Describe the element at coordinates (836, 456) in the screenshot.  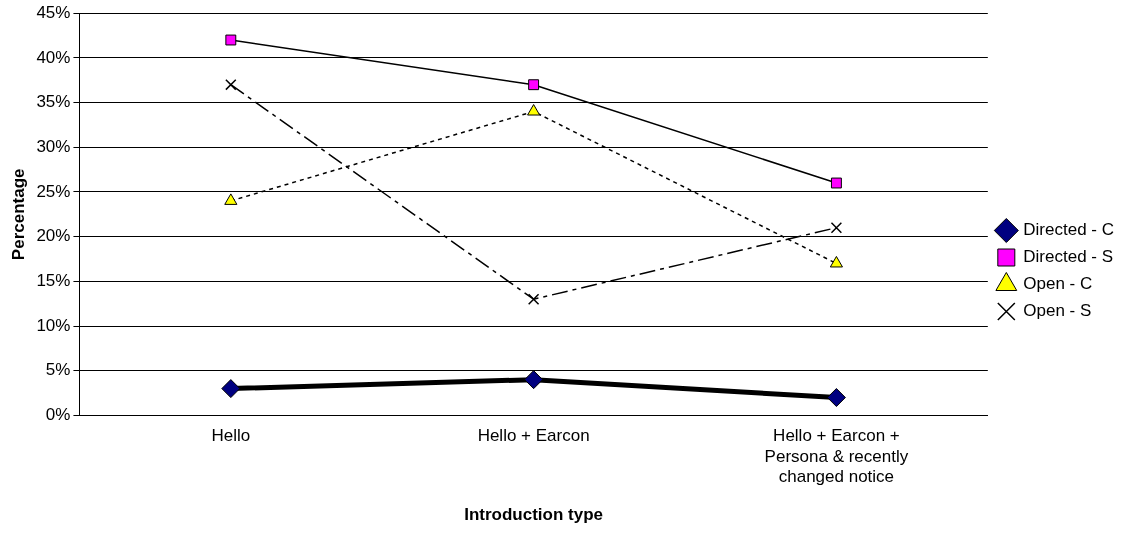
I see `x-tick-label: Hello + Earcon + Persona & recently changed notice` at that location.